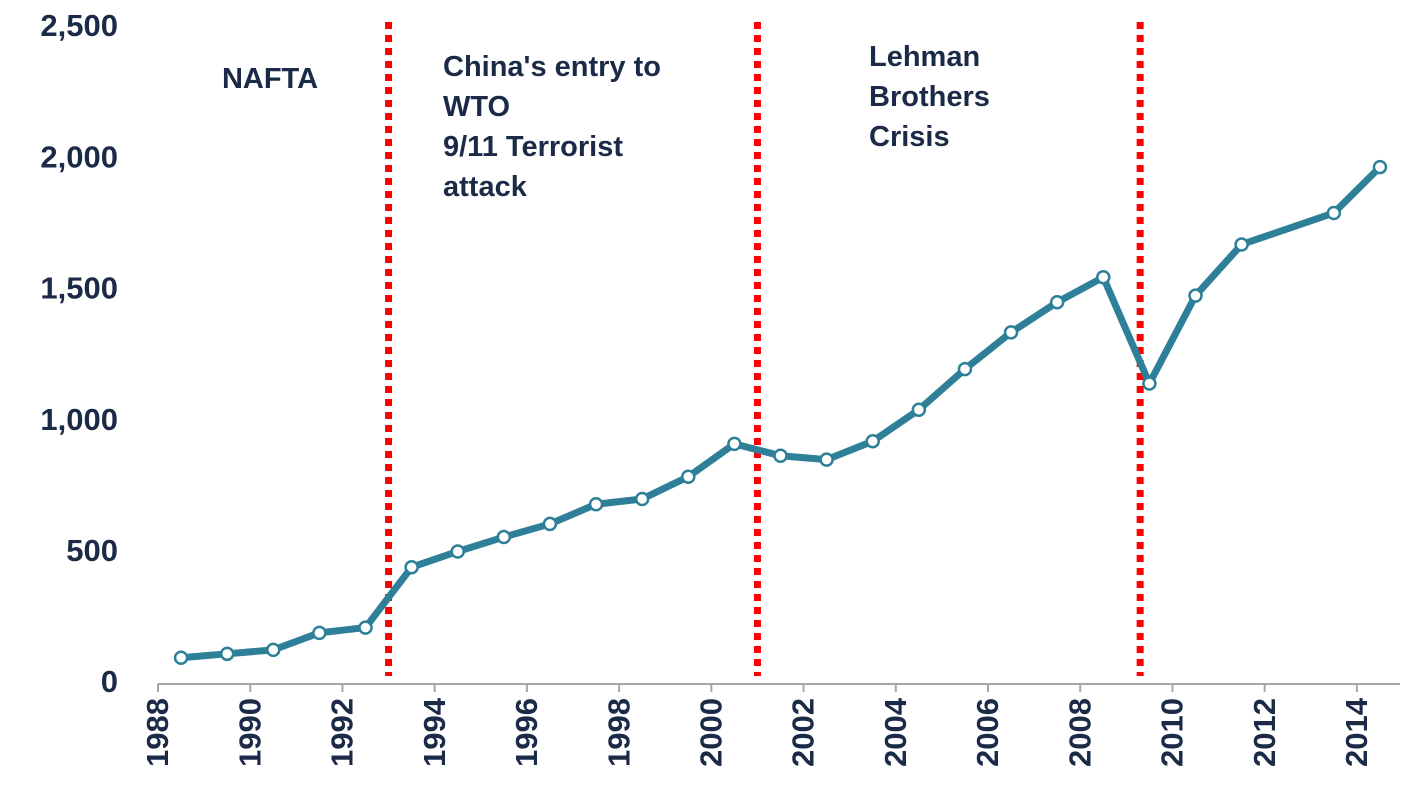 The image size is (1403, 806). I want to click on x-tick-label: 2010, so click(1172, 732).